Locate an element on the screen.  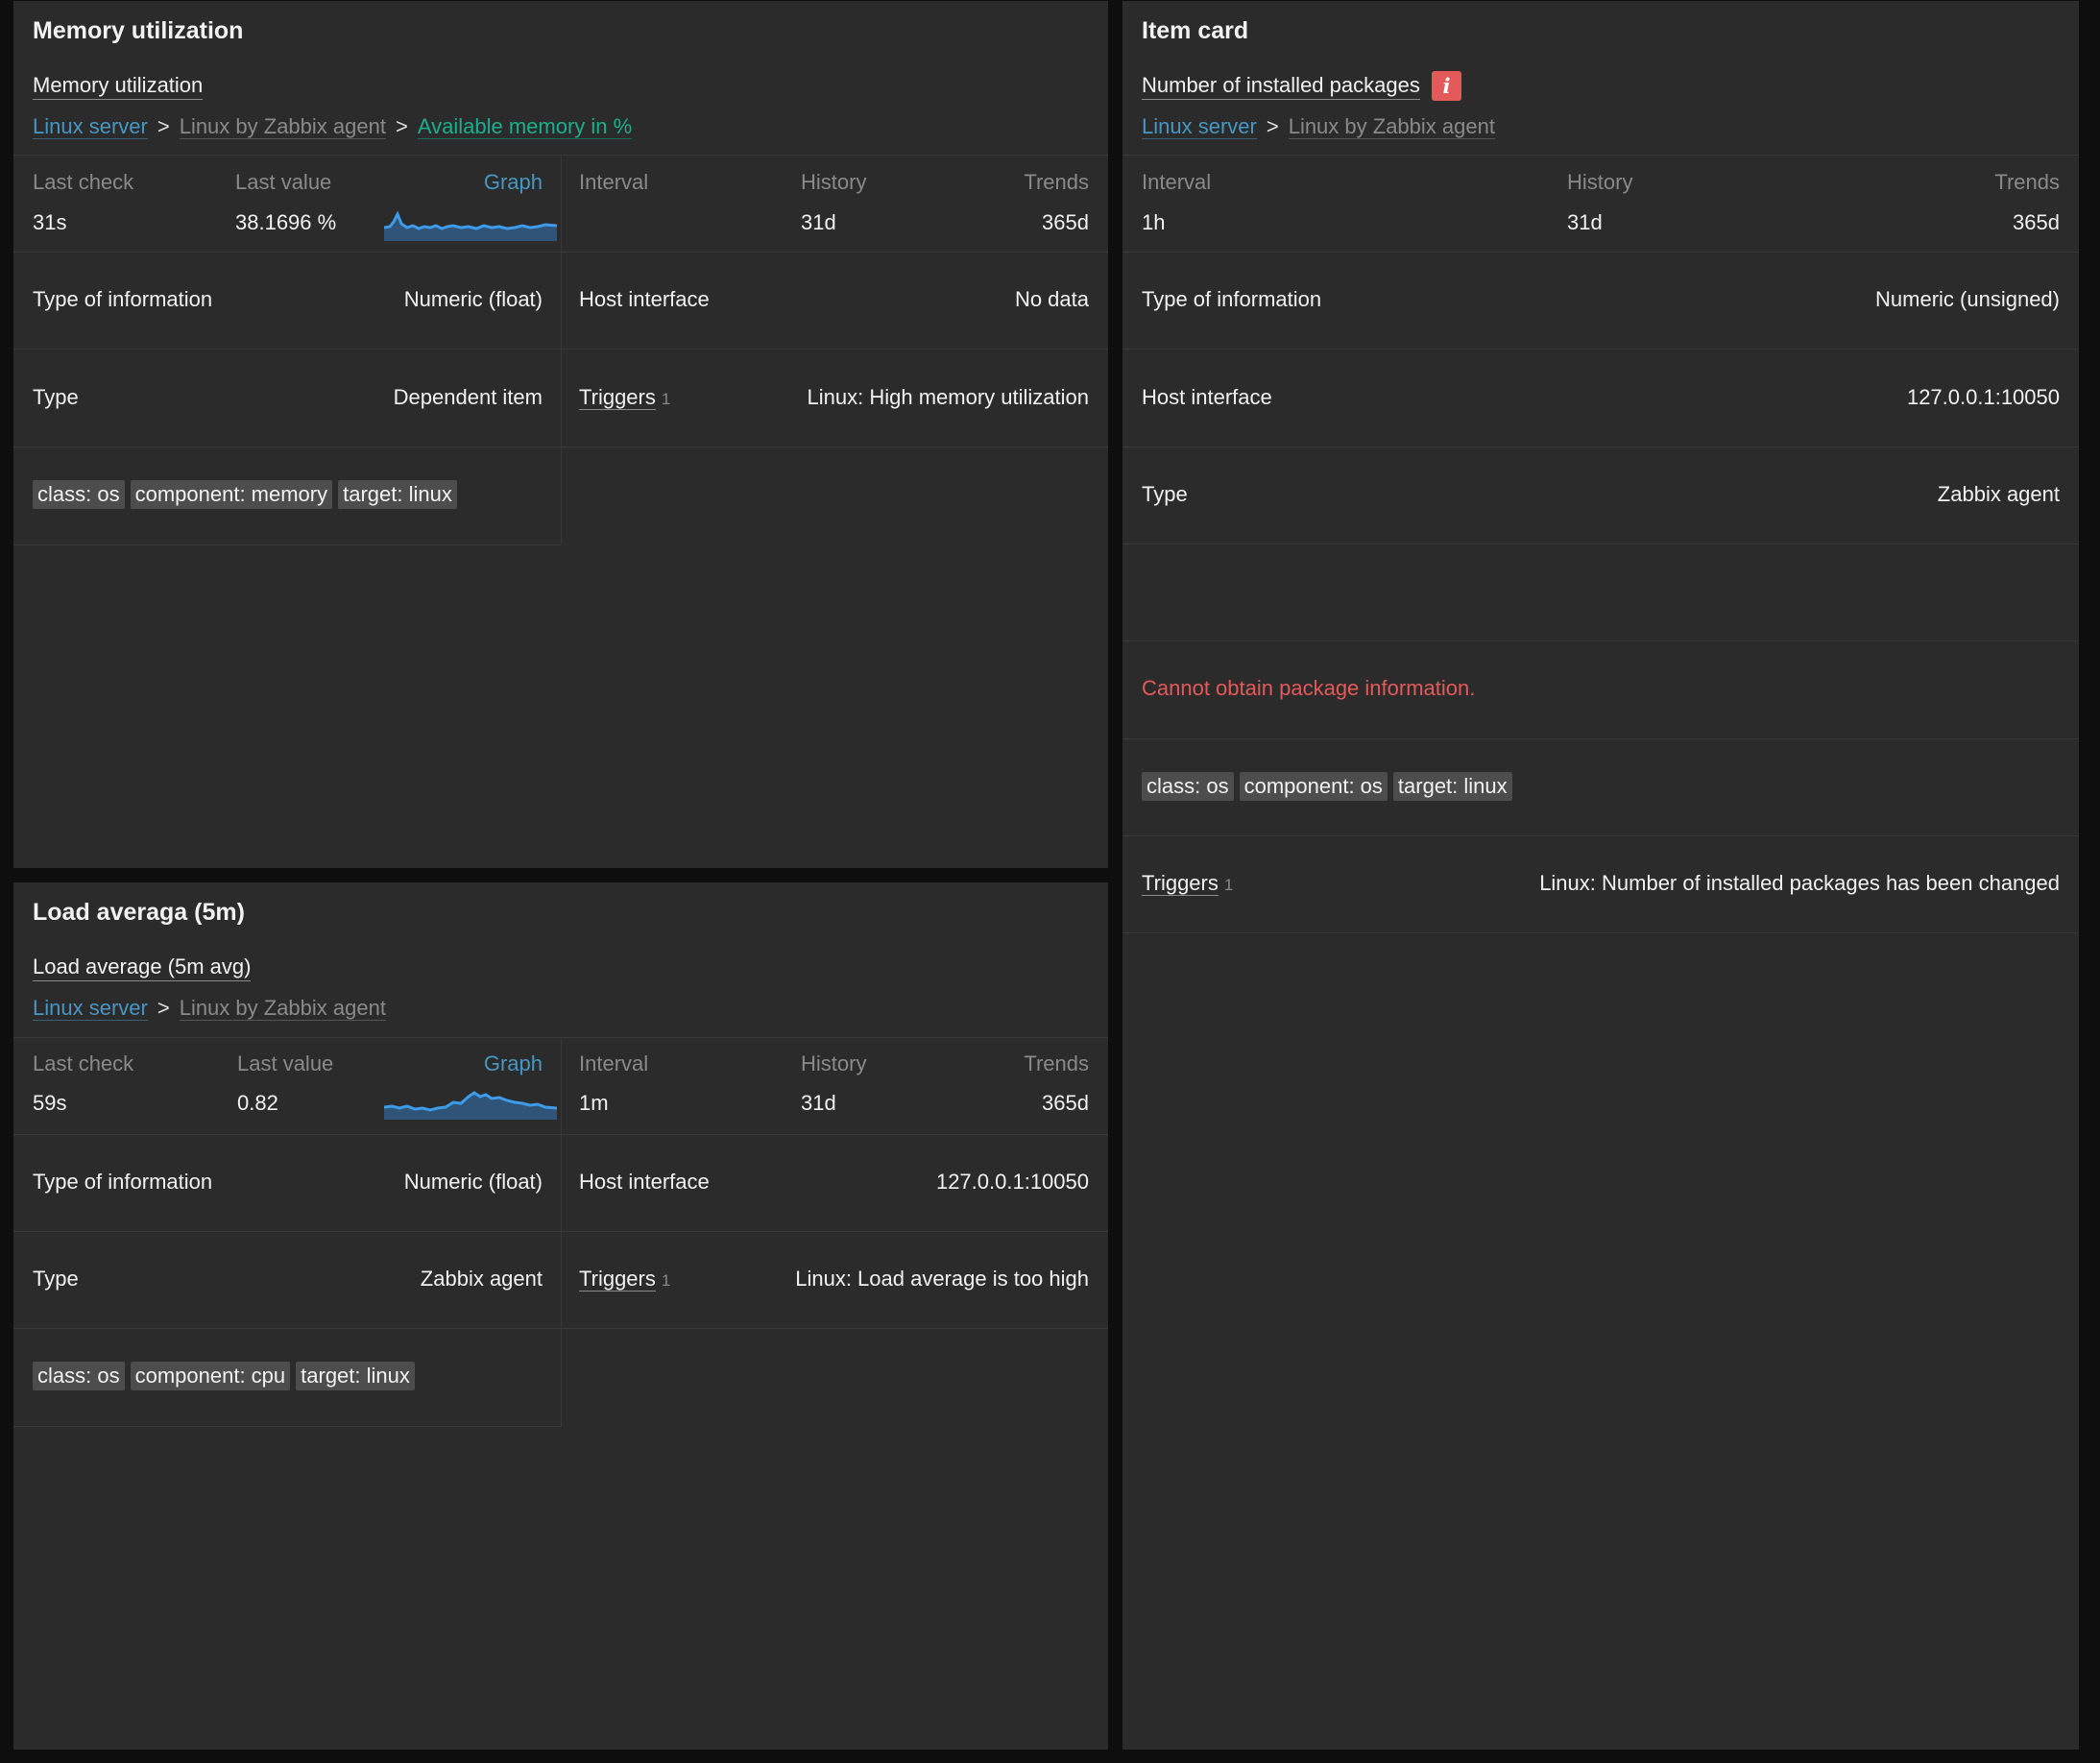
last-value: 38.1696 % is located at coordinates (286, 222).